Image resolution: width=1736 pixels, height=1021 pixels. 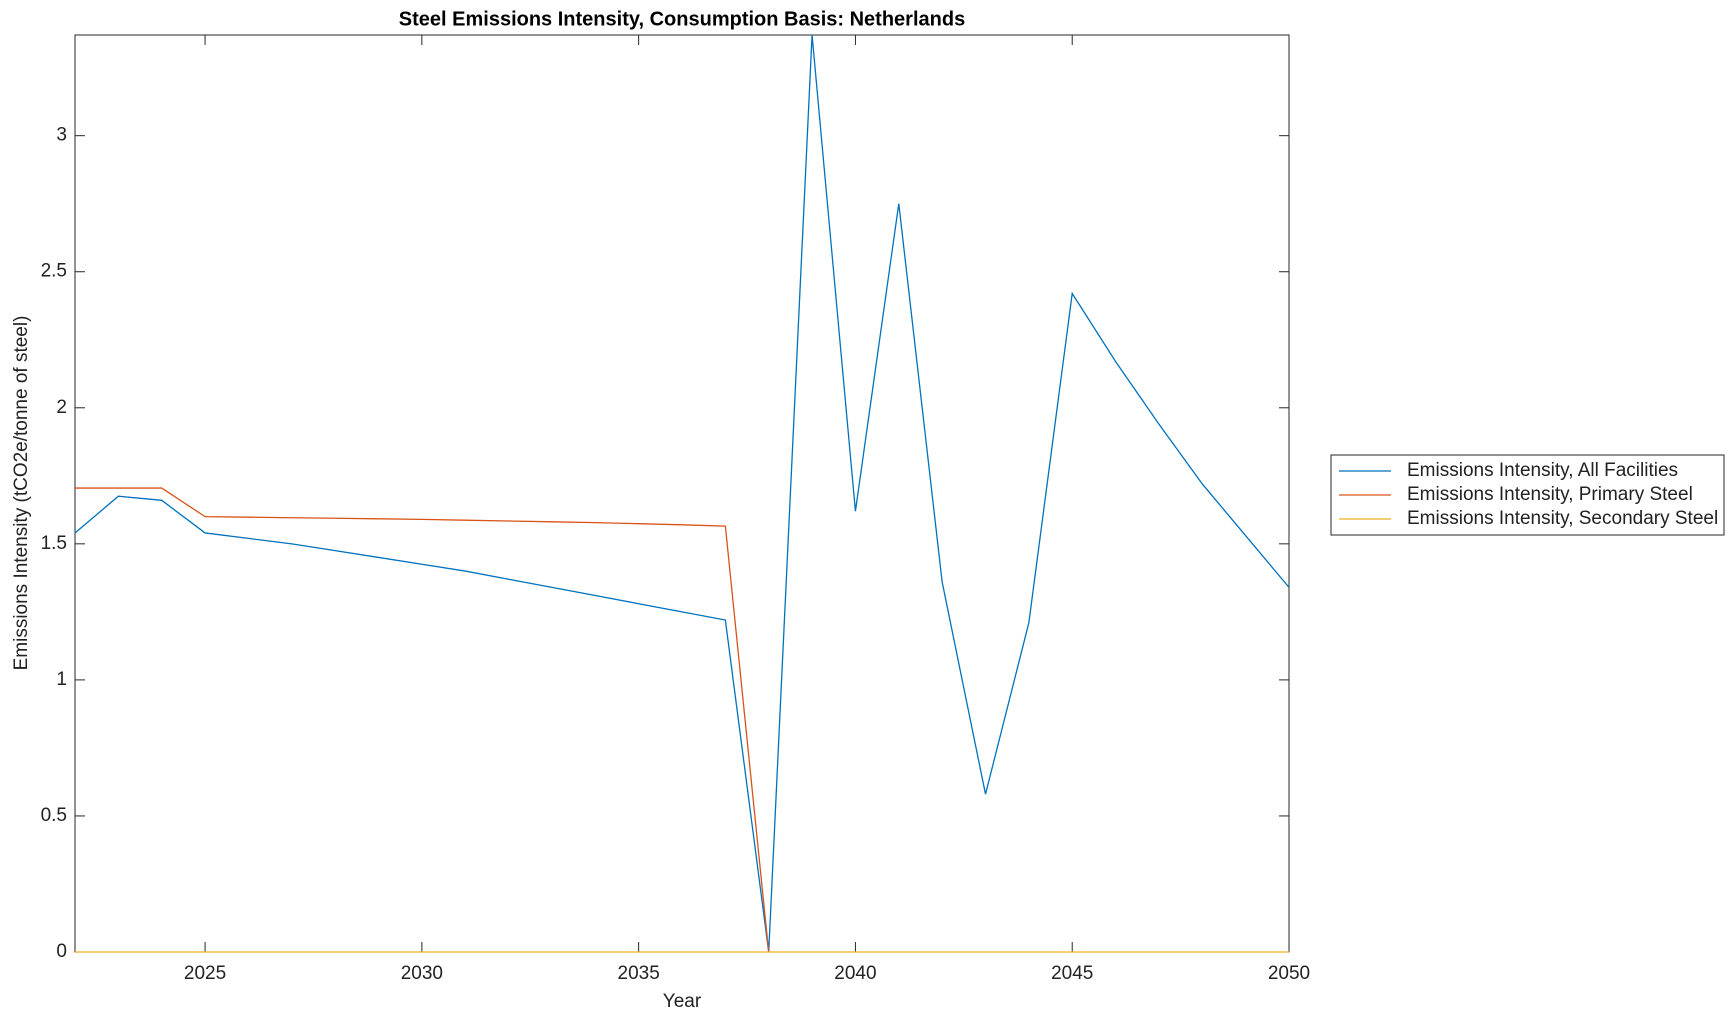 What do you see at coordinates (1072, 973) in the screenshot?
I see `x-tick-label: 2045` at bounding box center [1072, 973].